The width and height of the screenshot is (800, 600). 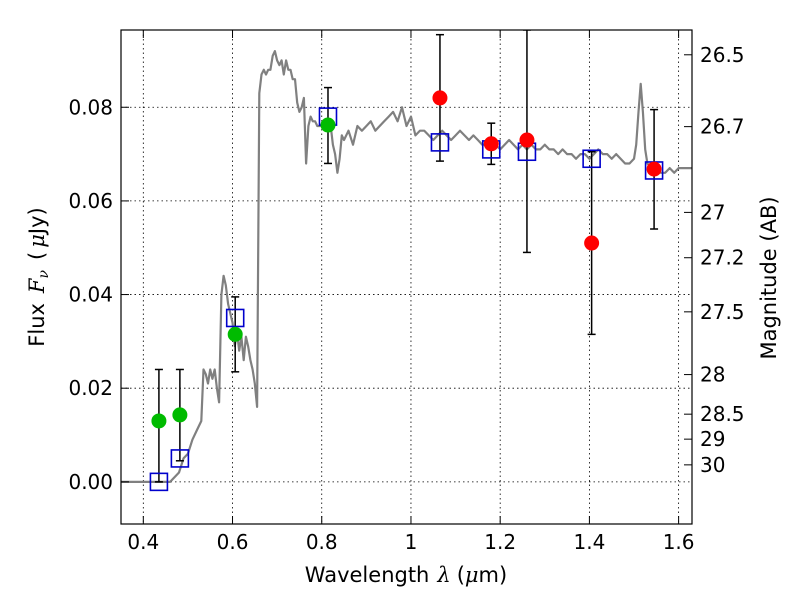 I want to click on x-tick-label: 0.4, so click(x=143, y=542).